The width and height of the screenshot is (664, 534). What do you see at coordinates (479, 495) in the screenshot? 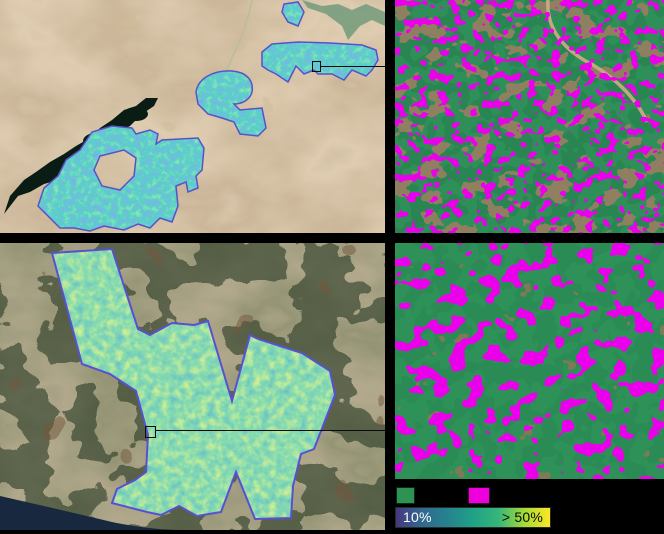
I see `legend-swatch-magenta` at bounding box center [479, 495].